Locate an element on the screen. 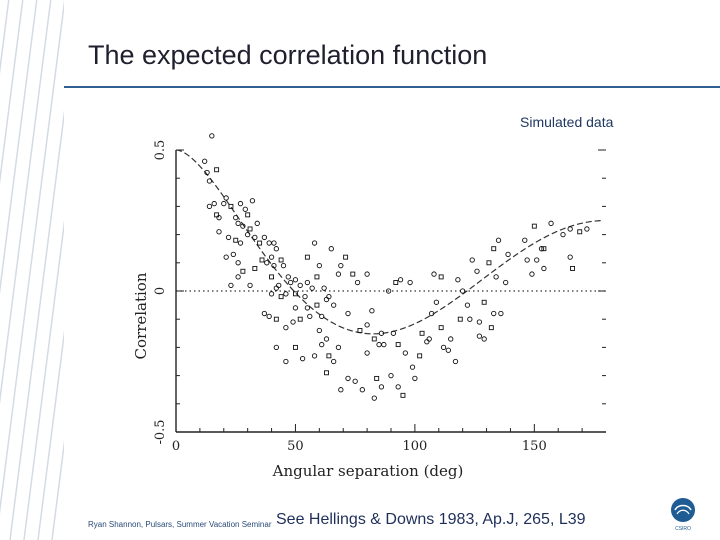  sidebar-stripes is located at coordinates (32, 270).